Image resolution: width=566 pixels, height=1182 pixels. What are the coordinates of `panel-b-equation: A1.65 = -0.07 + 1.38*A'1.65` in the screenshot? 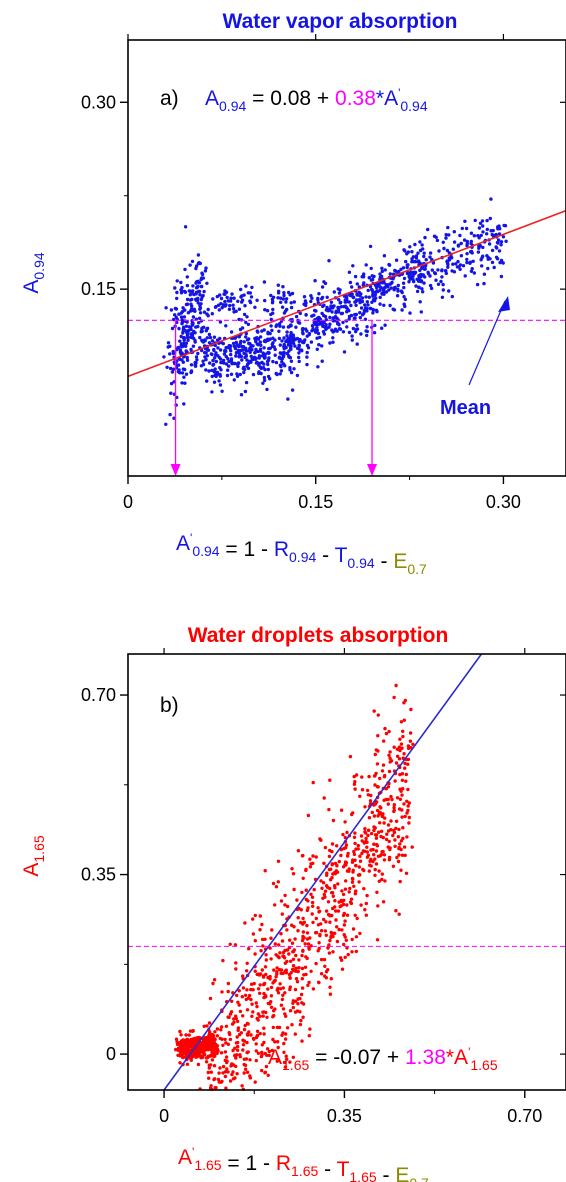 It's located at (383, 1059).